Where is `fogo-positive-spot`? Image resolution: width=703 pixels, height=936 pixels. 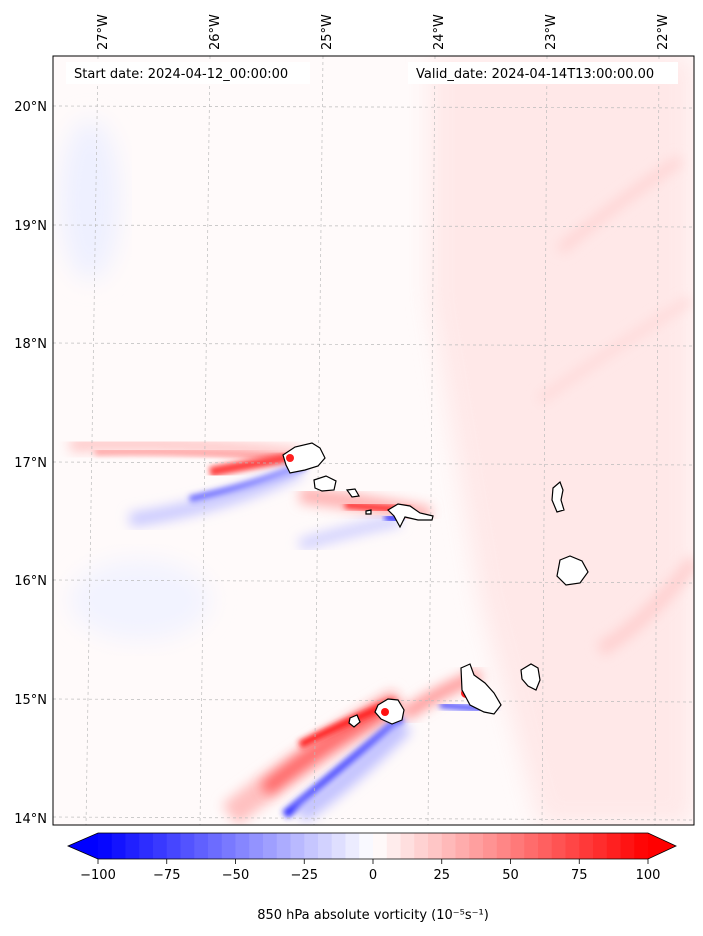 fogo-positive-spot is located at coordinates (385, 712).